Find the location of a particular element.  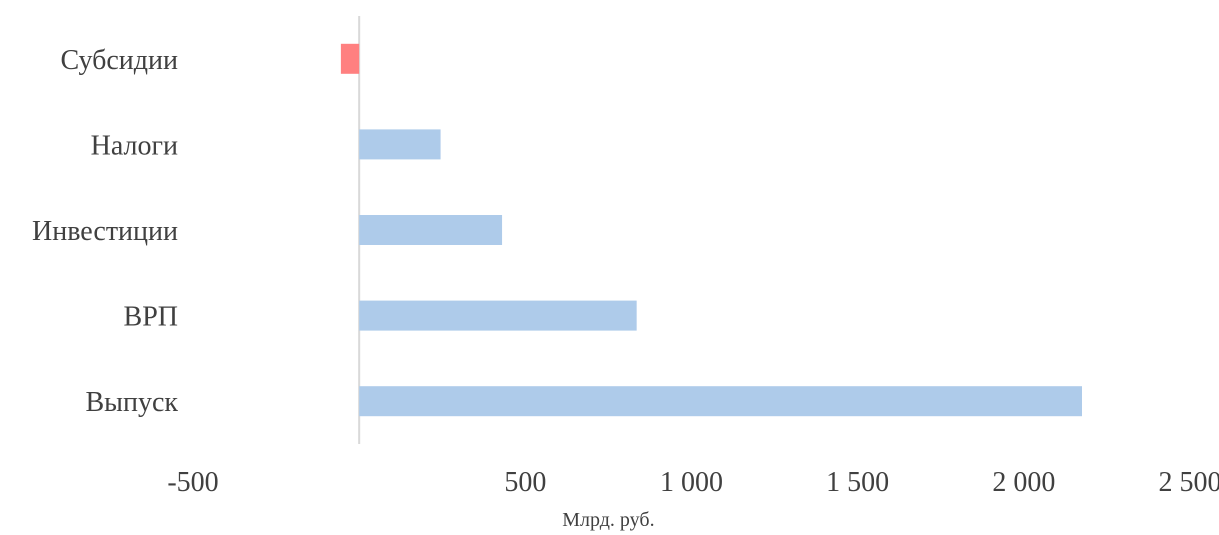

category-label: Налоги is located at coordinates (134, 145).